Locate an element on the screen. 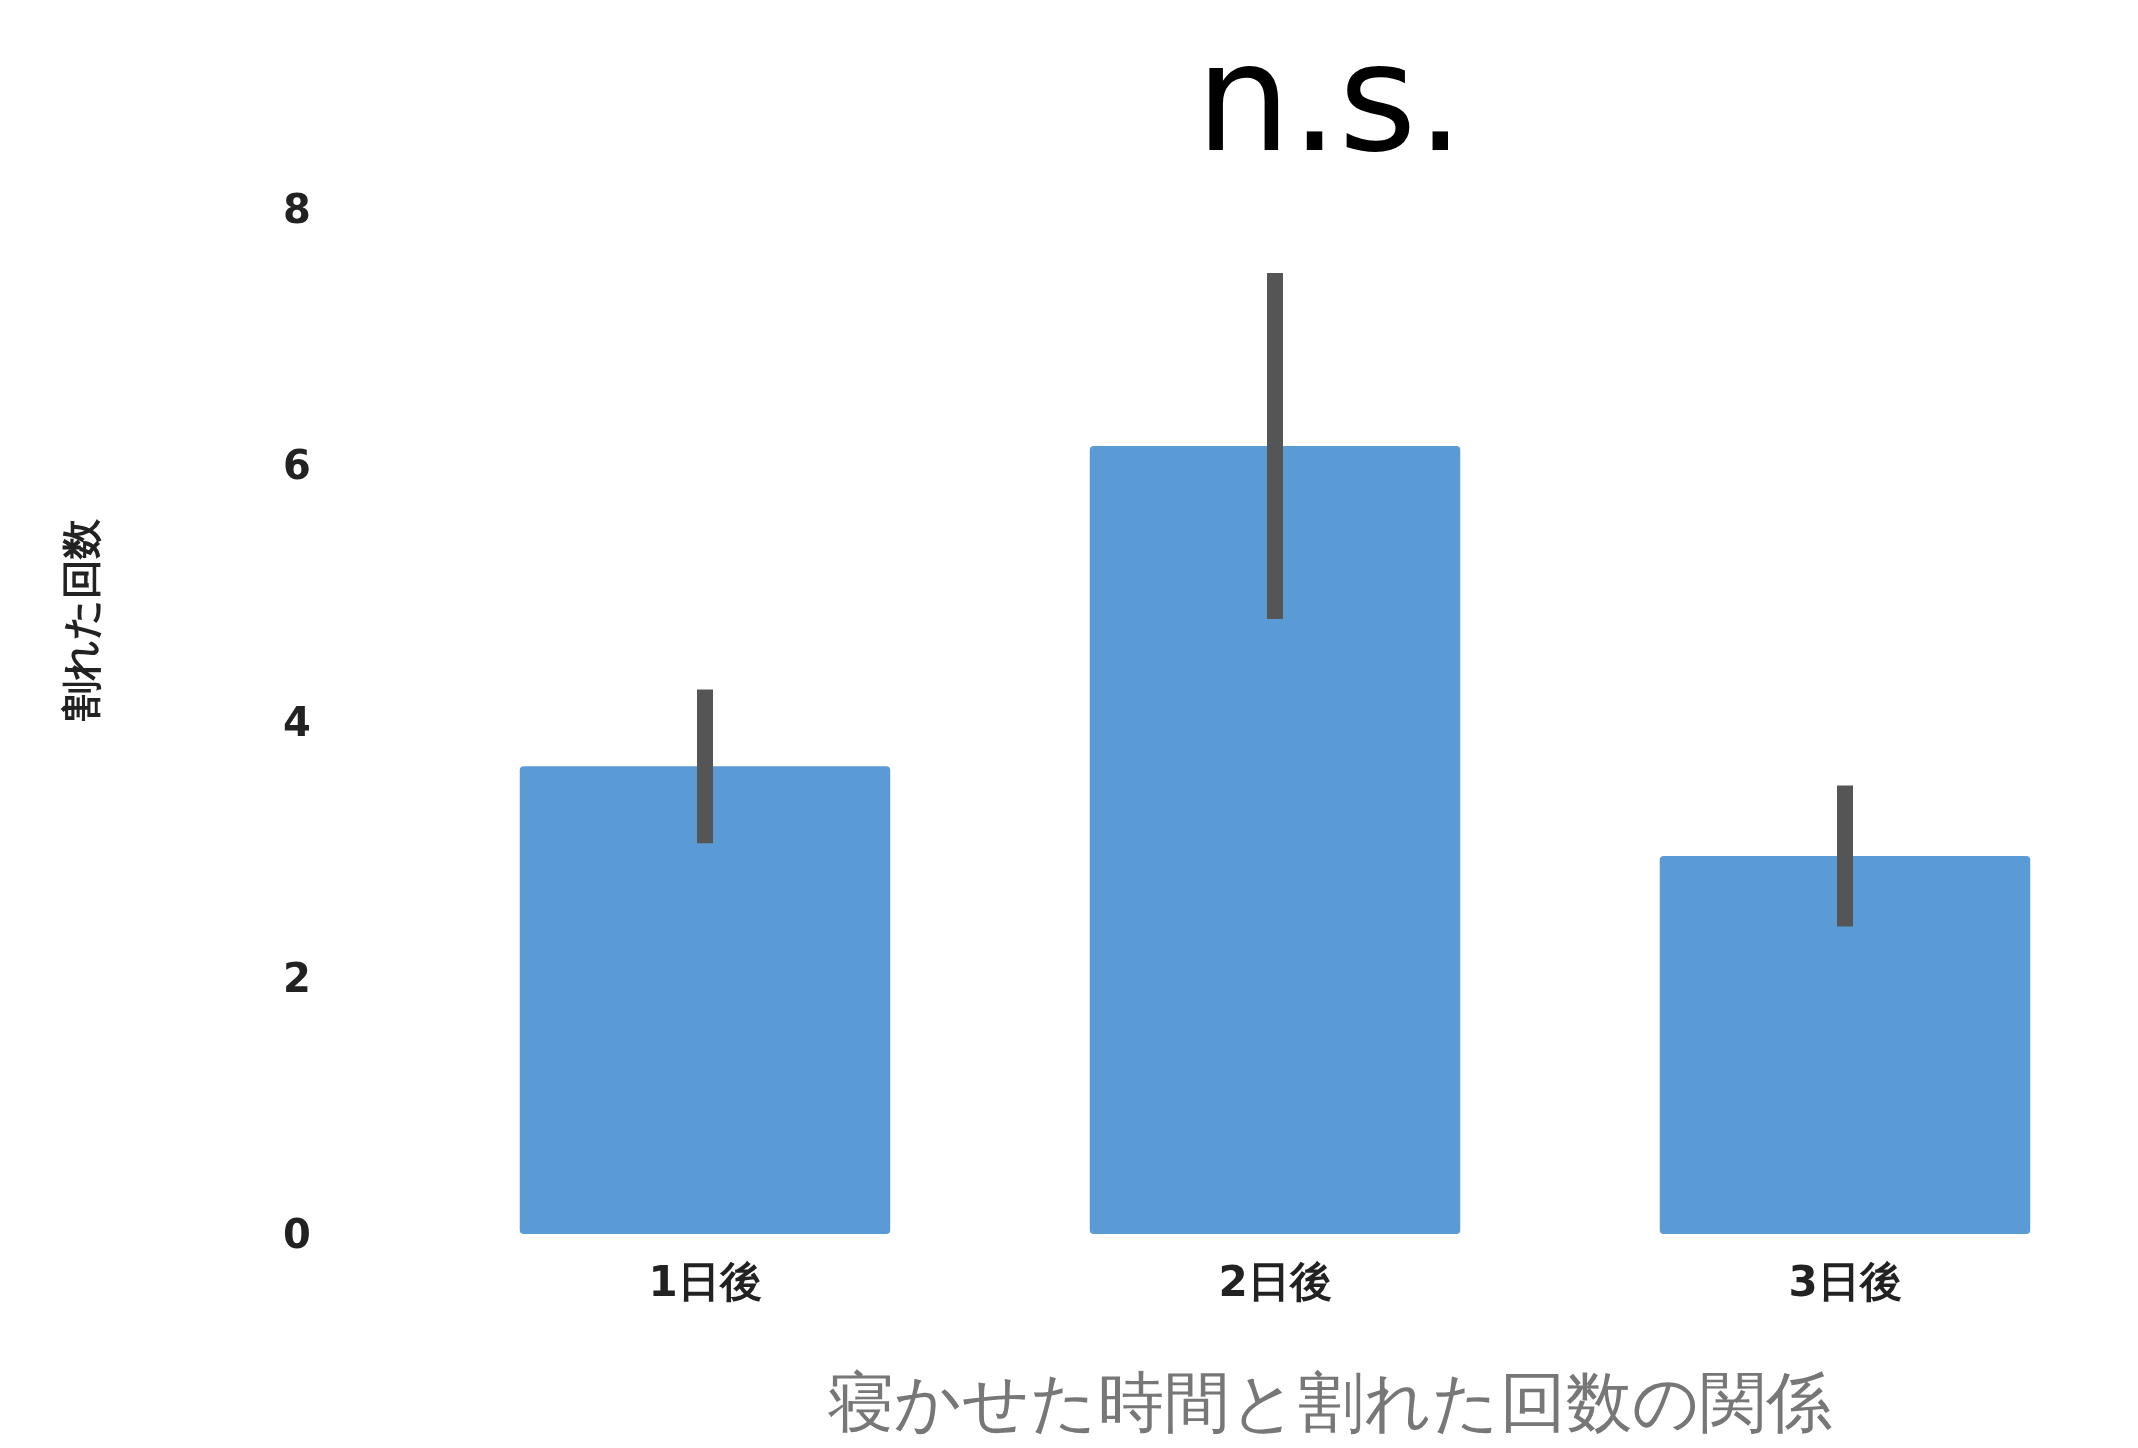  x-axis-title: 寝かせた時間と割れた回数の関係 is located at coordinates (1330, 1402).